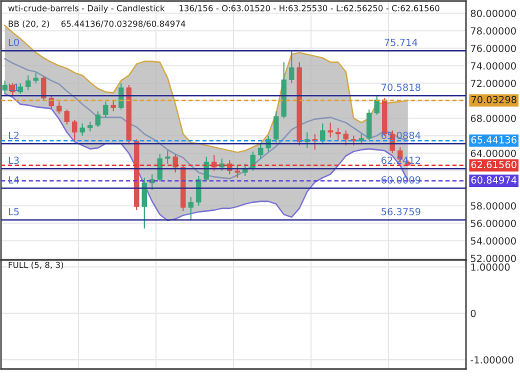  I want to click on y-tick-label: 64.00000, so click(493, 154).